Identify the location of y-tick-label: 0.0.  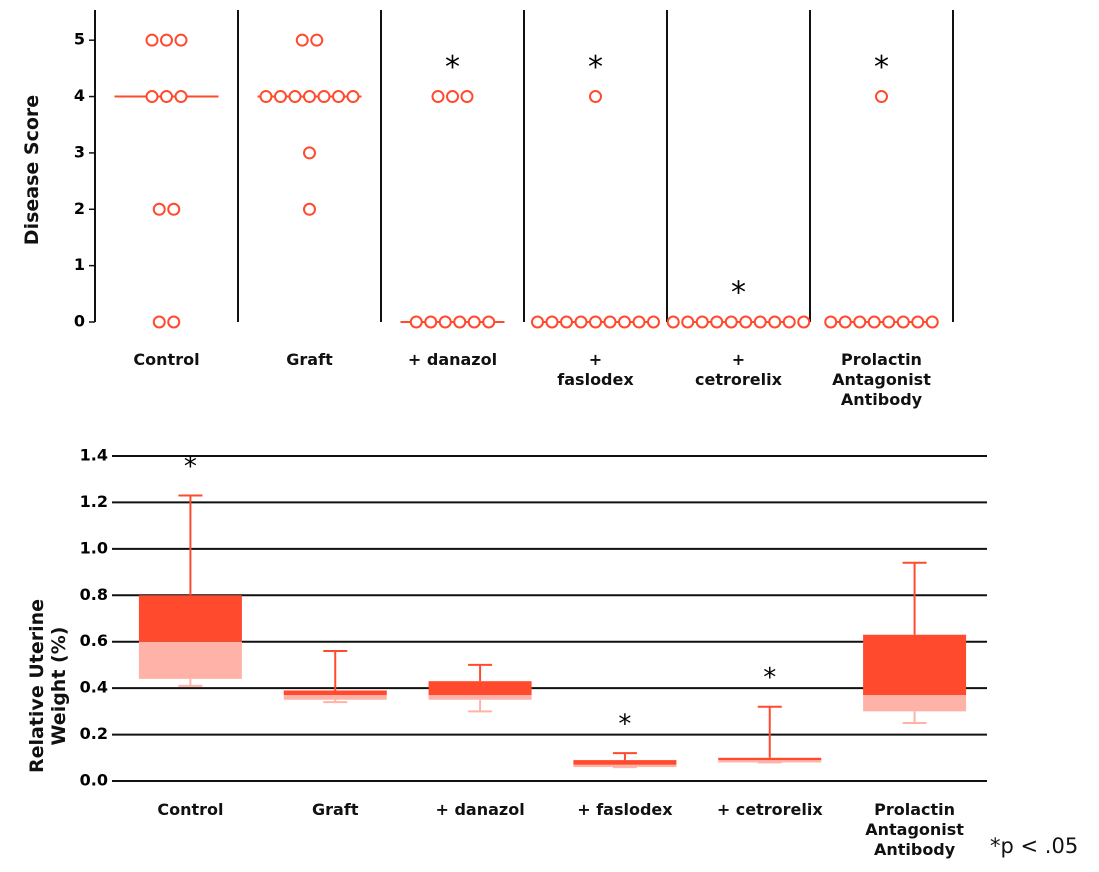
(94, 780).